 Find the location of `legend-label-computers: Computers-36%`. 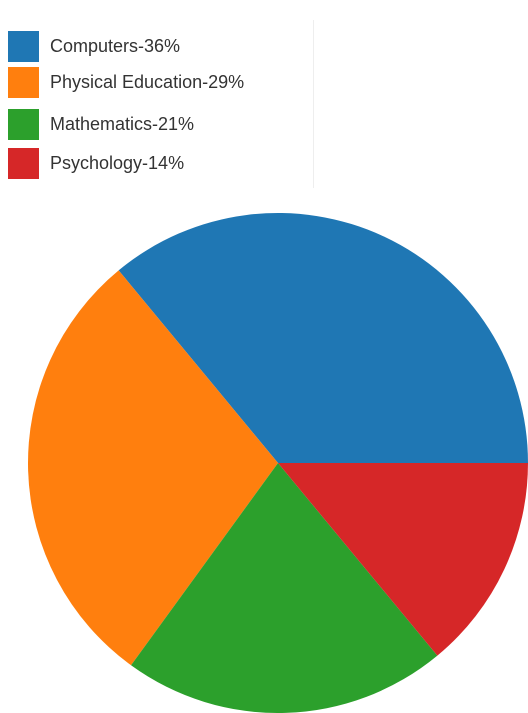

legend-label-computers: Computers-36% is located at coordinates (115, 45).